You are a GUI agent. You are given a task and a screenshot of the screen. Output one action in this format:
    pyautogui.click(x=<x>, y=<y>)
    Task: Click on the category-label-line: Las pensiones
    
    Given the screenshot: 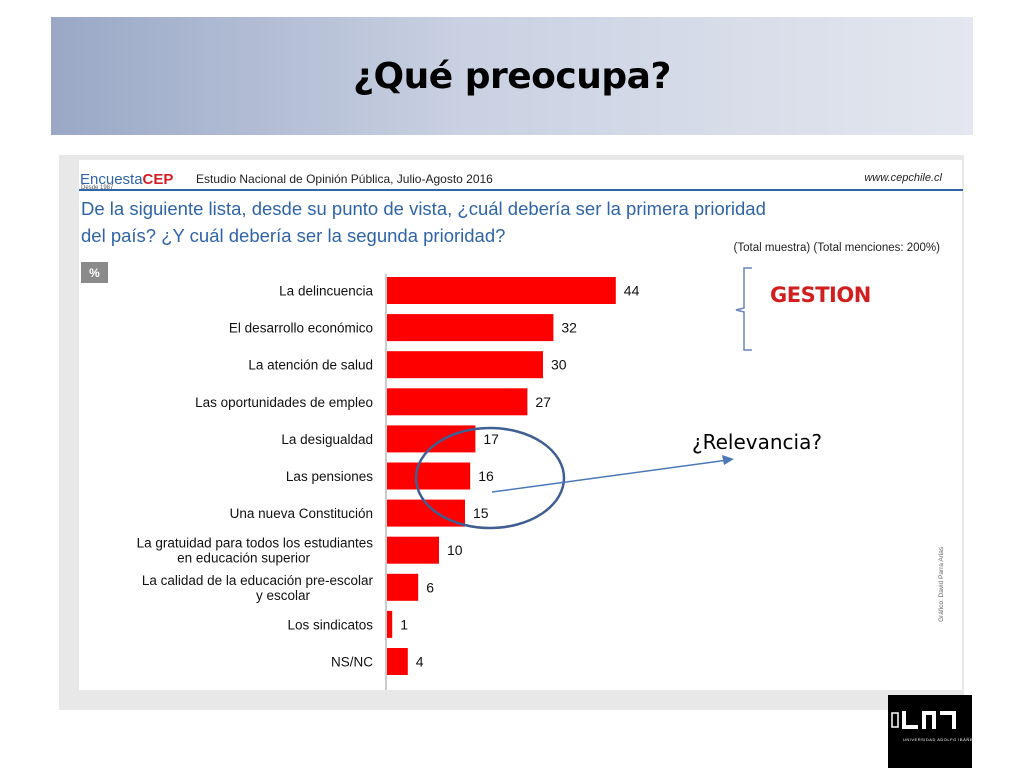 What is the action you would take?
    pyautogui.click(x=329, y=476)
    